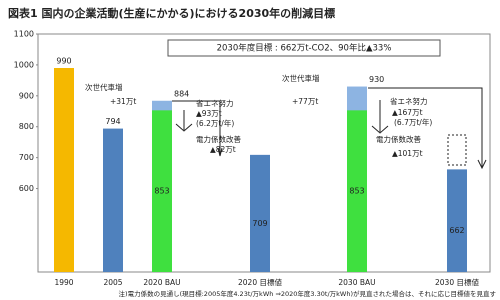 The height and width of the screenshot is (300, 500). What do you see at coordinates (24, 34) in the screenshot?
I see `y-tick-label: 1100` at bounding box center [24, 34].